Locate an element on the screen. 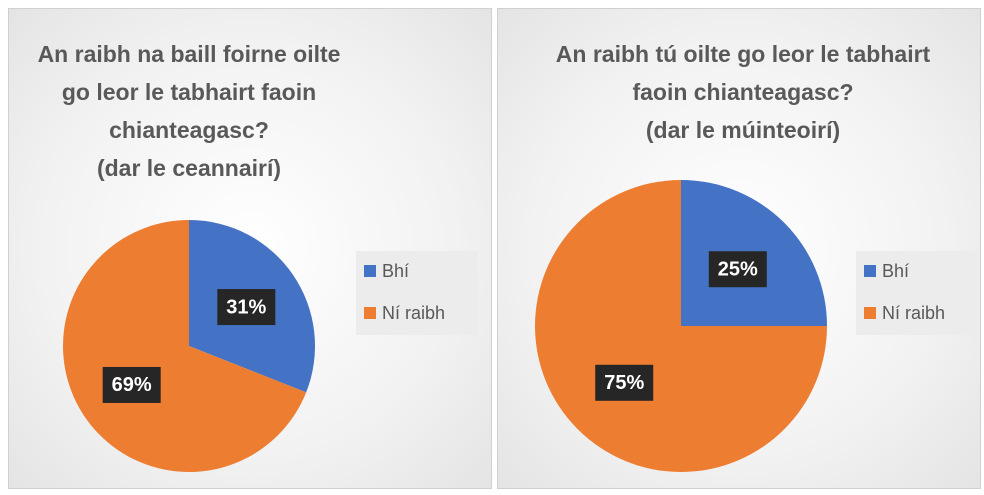 The height and width of the screenshot is (495, 984). data-label: 25% is located at coordinates (738, 270).